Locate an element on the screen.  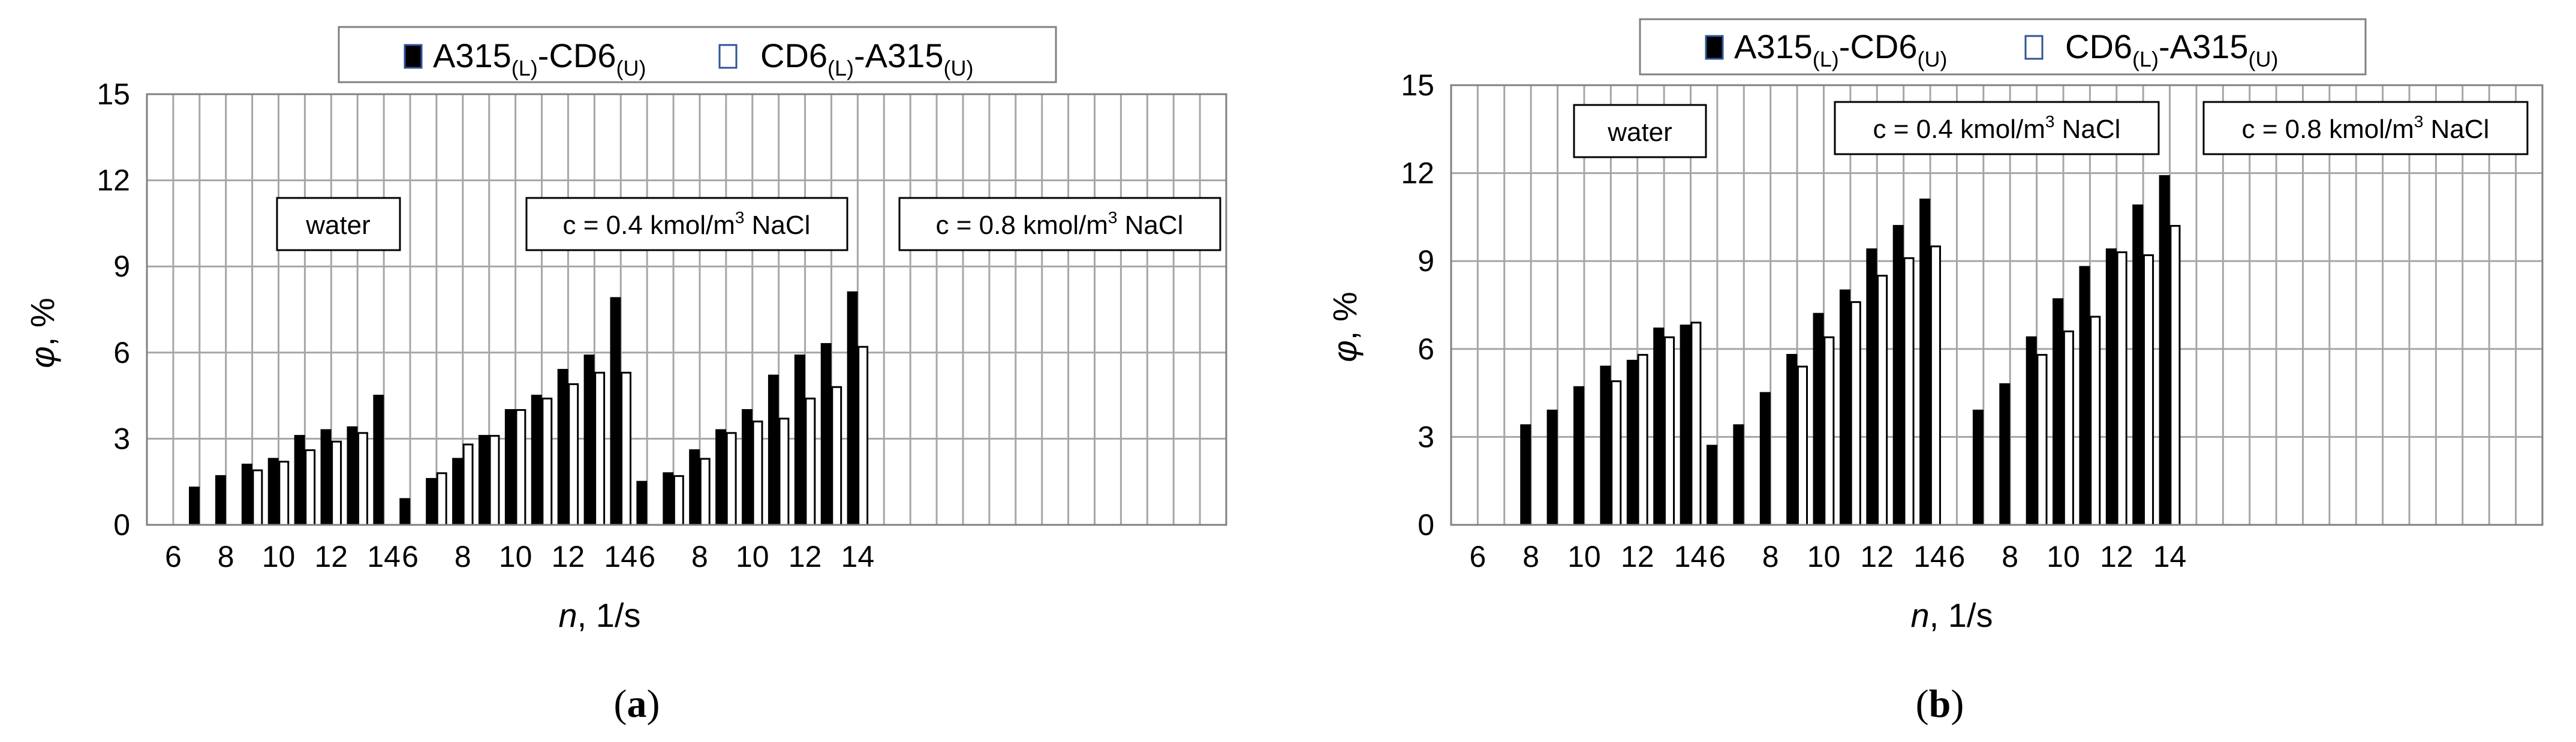
chart-b-ytick-labels: 0 3 6 9 12 15 is located at coordinates (1418, 305).